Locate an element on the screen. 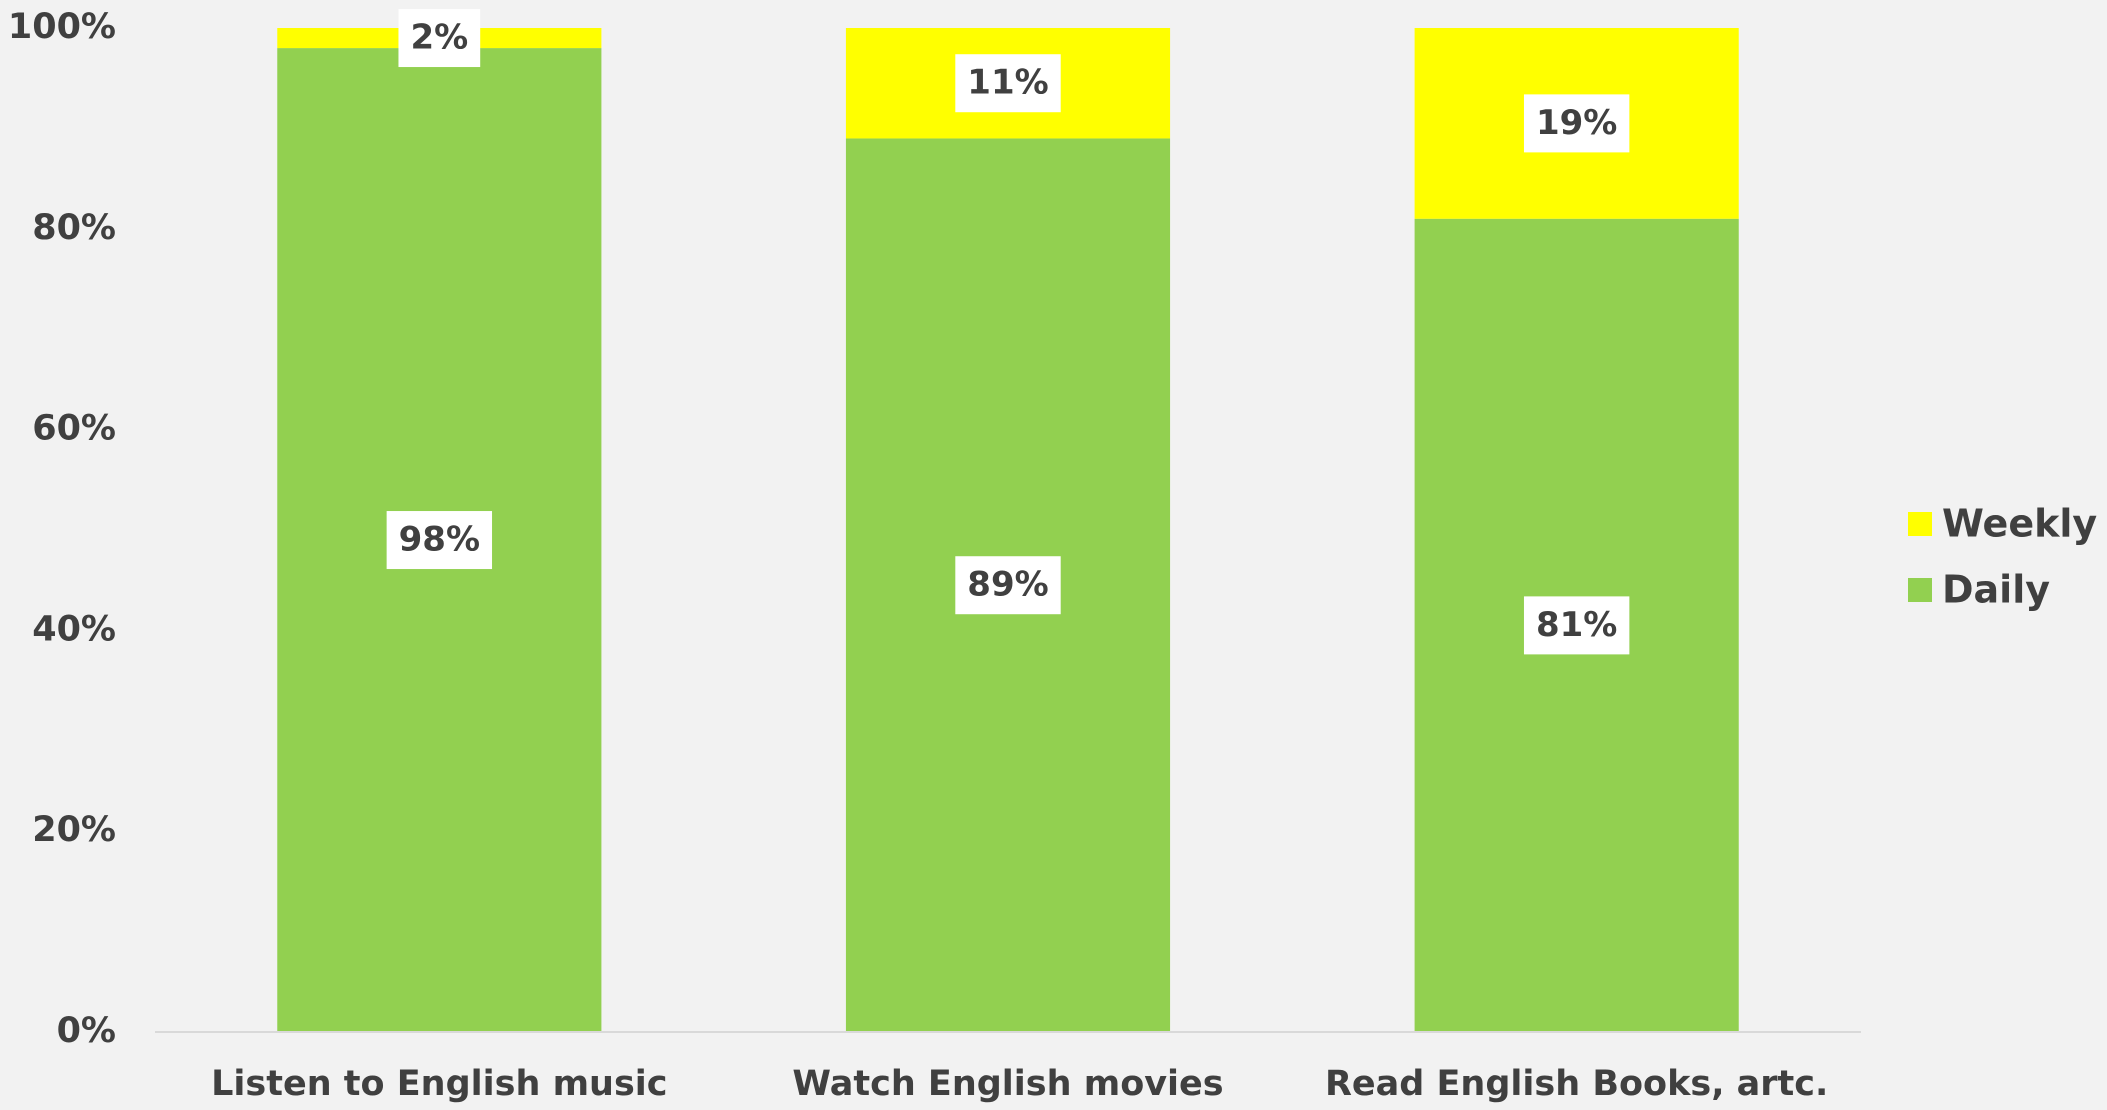 Image resolution: width=2107 pixels, height=1110 pixels. data-label: 81% is located at coordinates (1576, 625).